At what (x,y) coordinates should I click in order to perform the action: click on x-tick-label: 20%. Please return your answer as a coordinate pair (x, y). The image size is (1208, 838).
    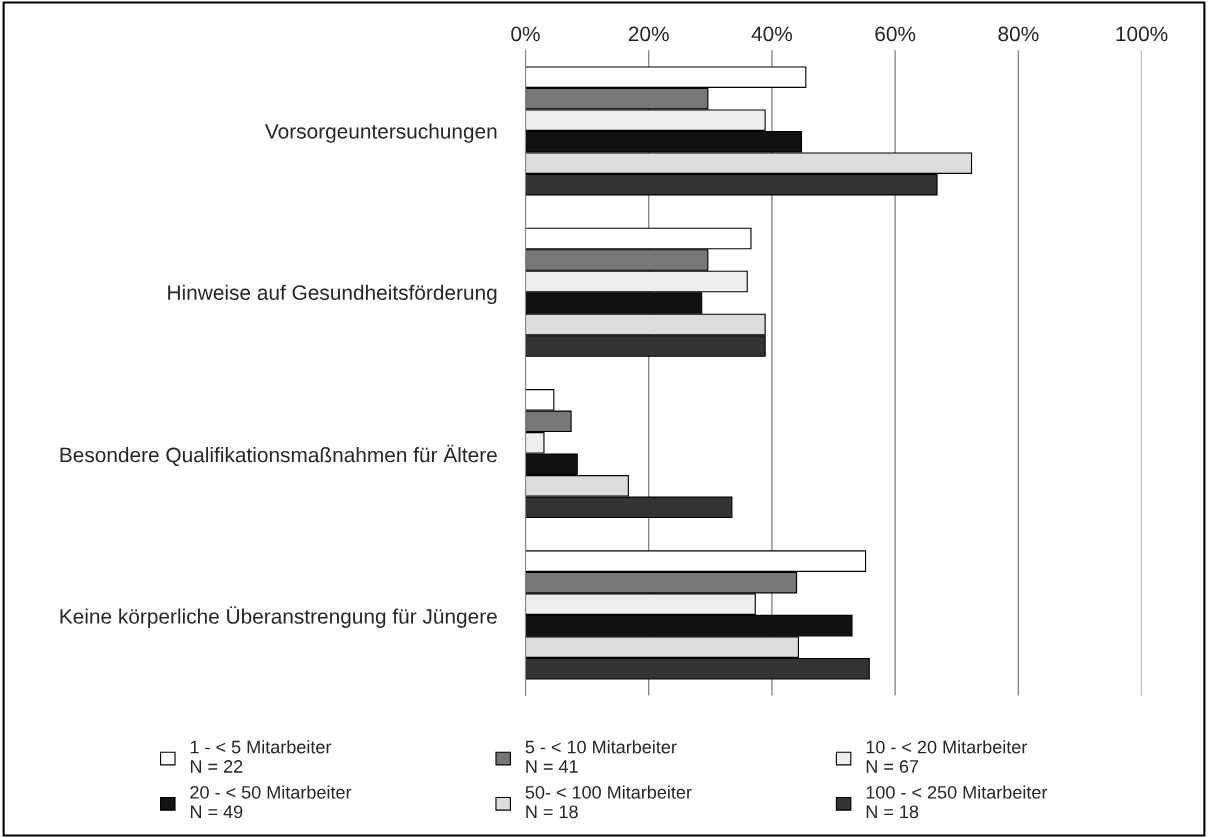
    Looking at the image, I should click on (648, 34).